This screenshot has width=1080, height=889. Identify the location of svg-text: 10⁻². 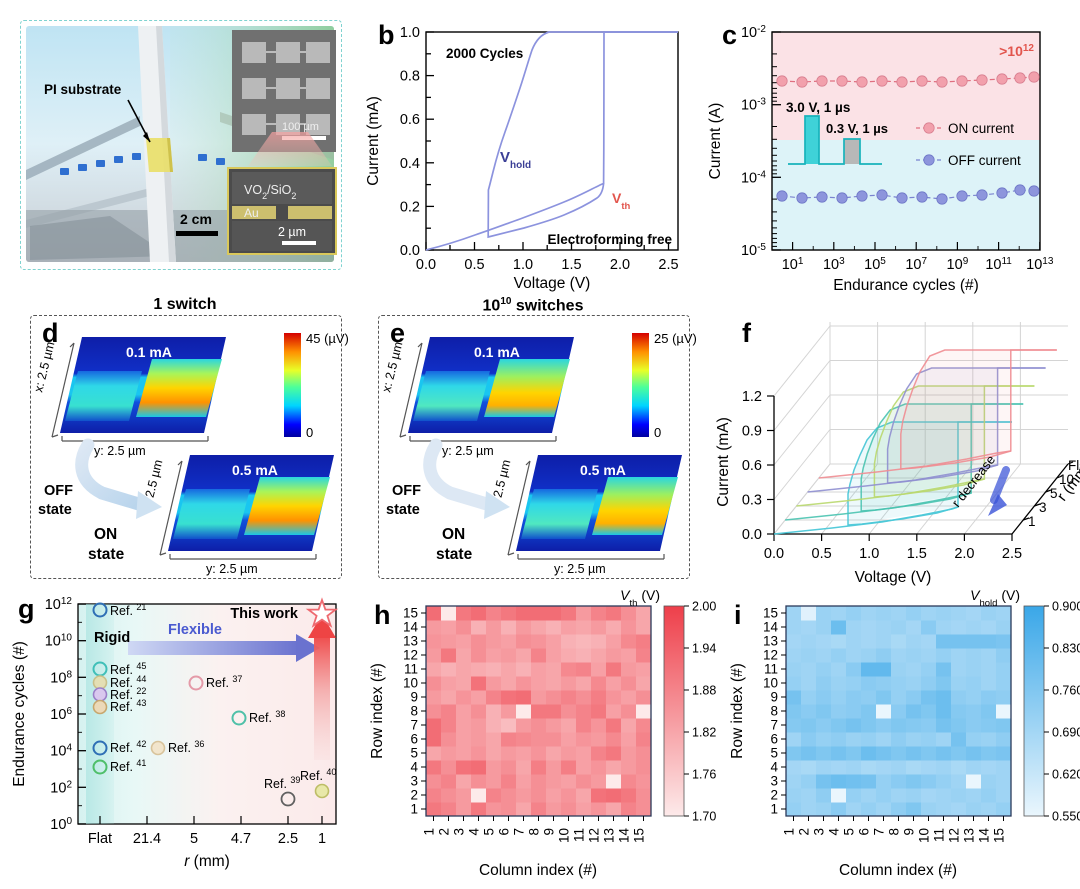
(753, 33).